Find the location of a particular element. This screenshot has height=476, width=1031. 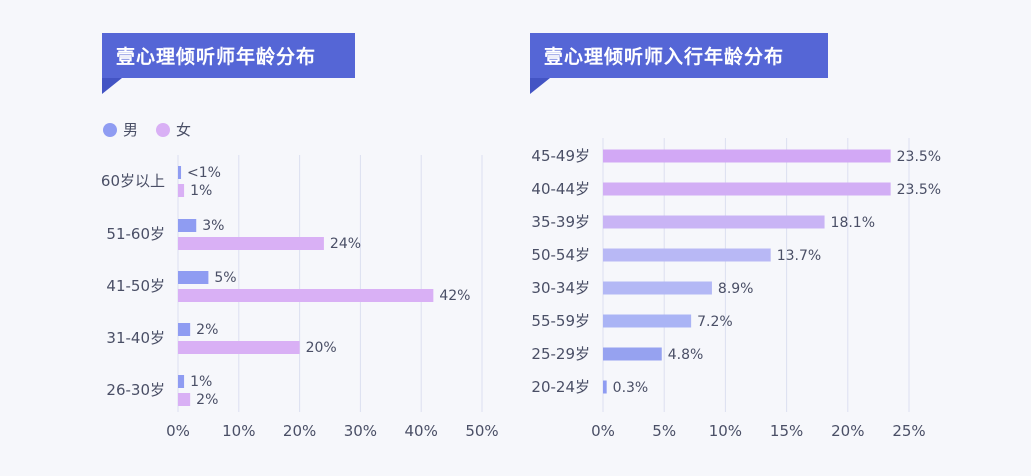

y-category-label: 30-34岁 is located at coordinates (560, 288).